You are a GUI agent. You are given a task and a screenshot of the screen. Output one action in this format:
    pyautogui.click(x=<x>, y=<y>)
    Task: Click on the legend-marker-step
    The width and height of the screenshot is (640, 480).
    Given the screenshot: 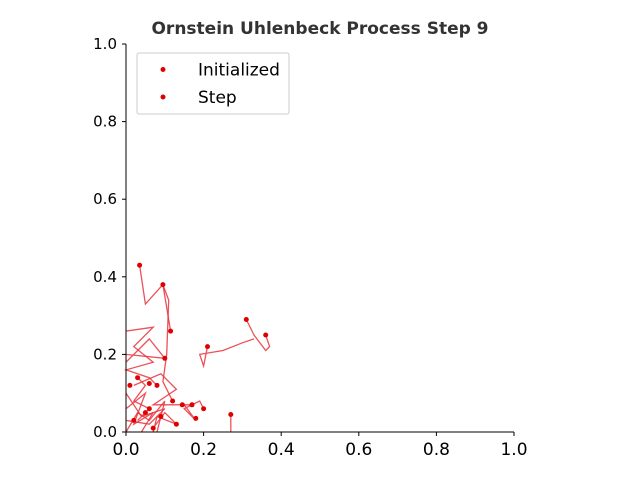 What is the action you would take?
    pyautogui.click(x=163, y=97)
    